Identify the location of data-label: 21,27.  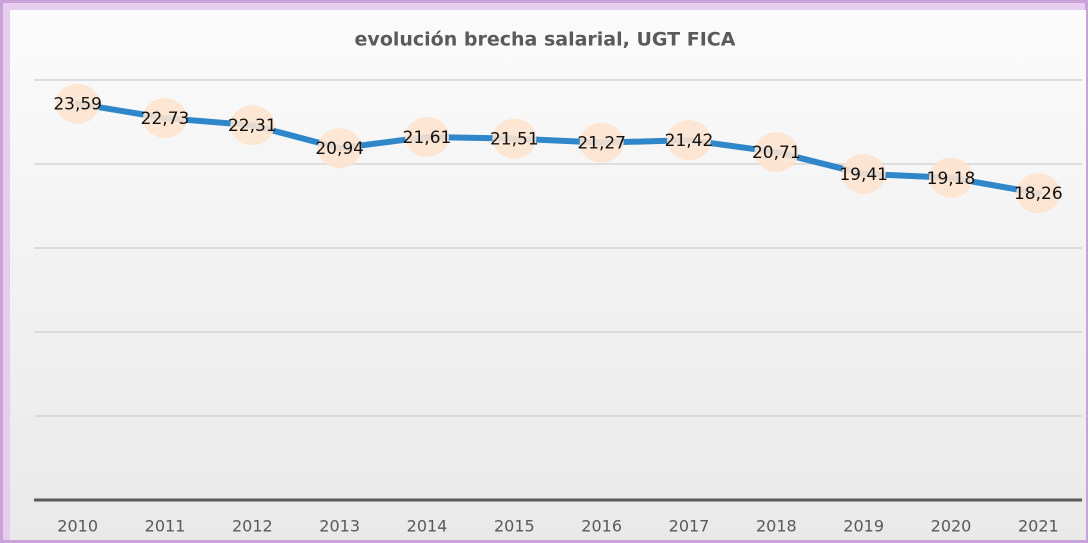
(601, 144).